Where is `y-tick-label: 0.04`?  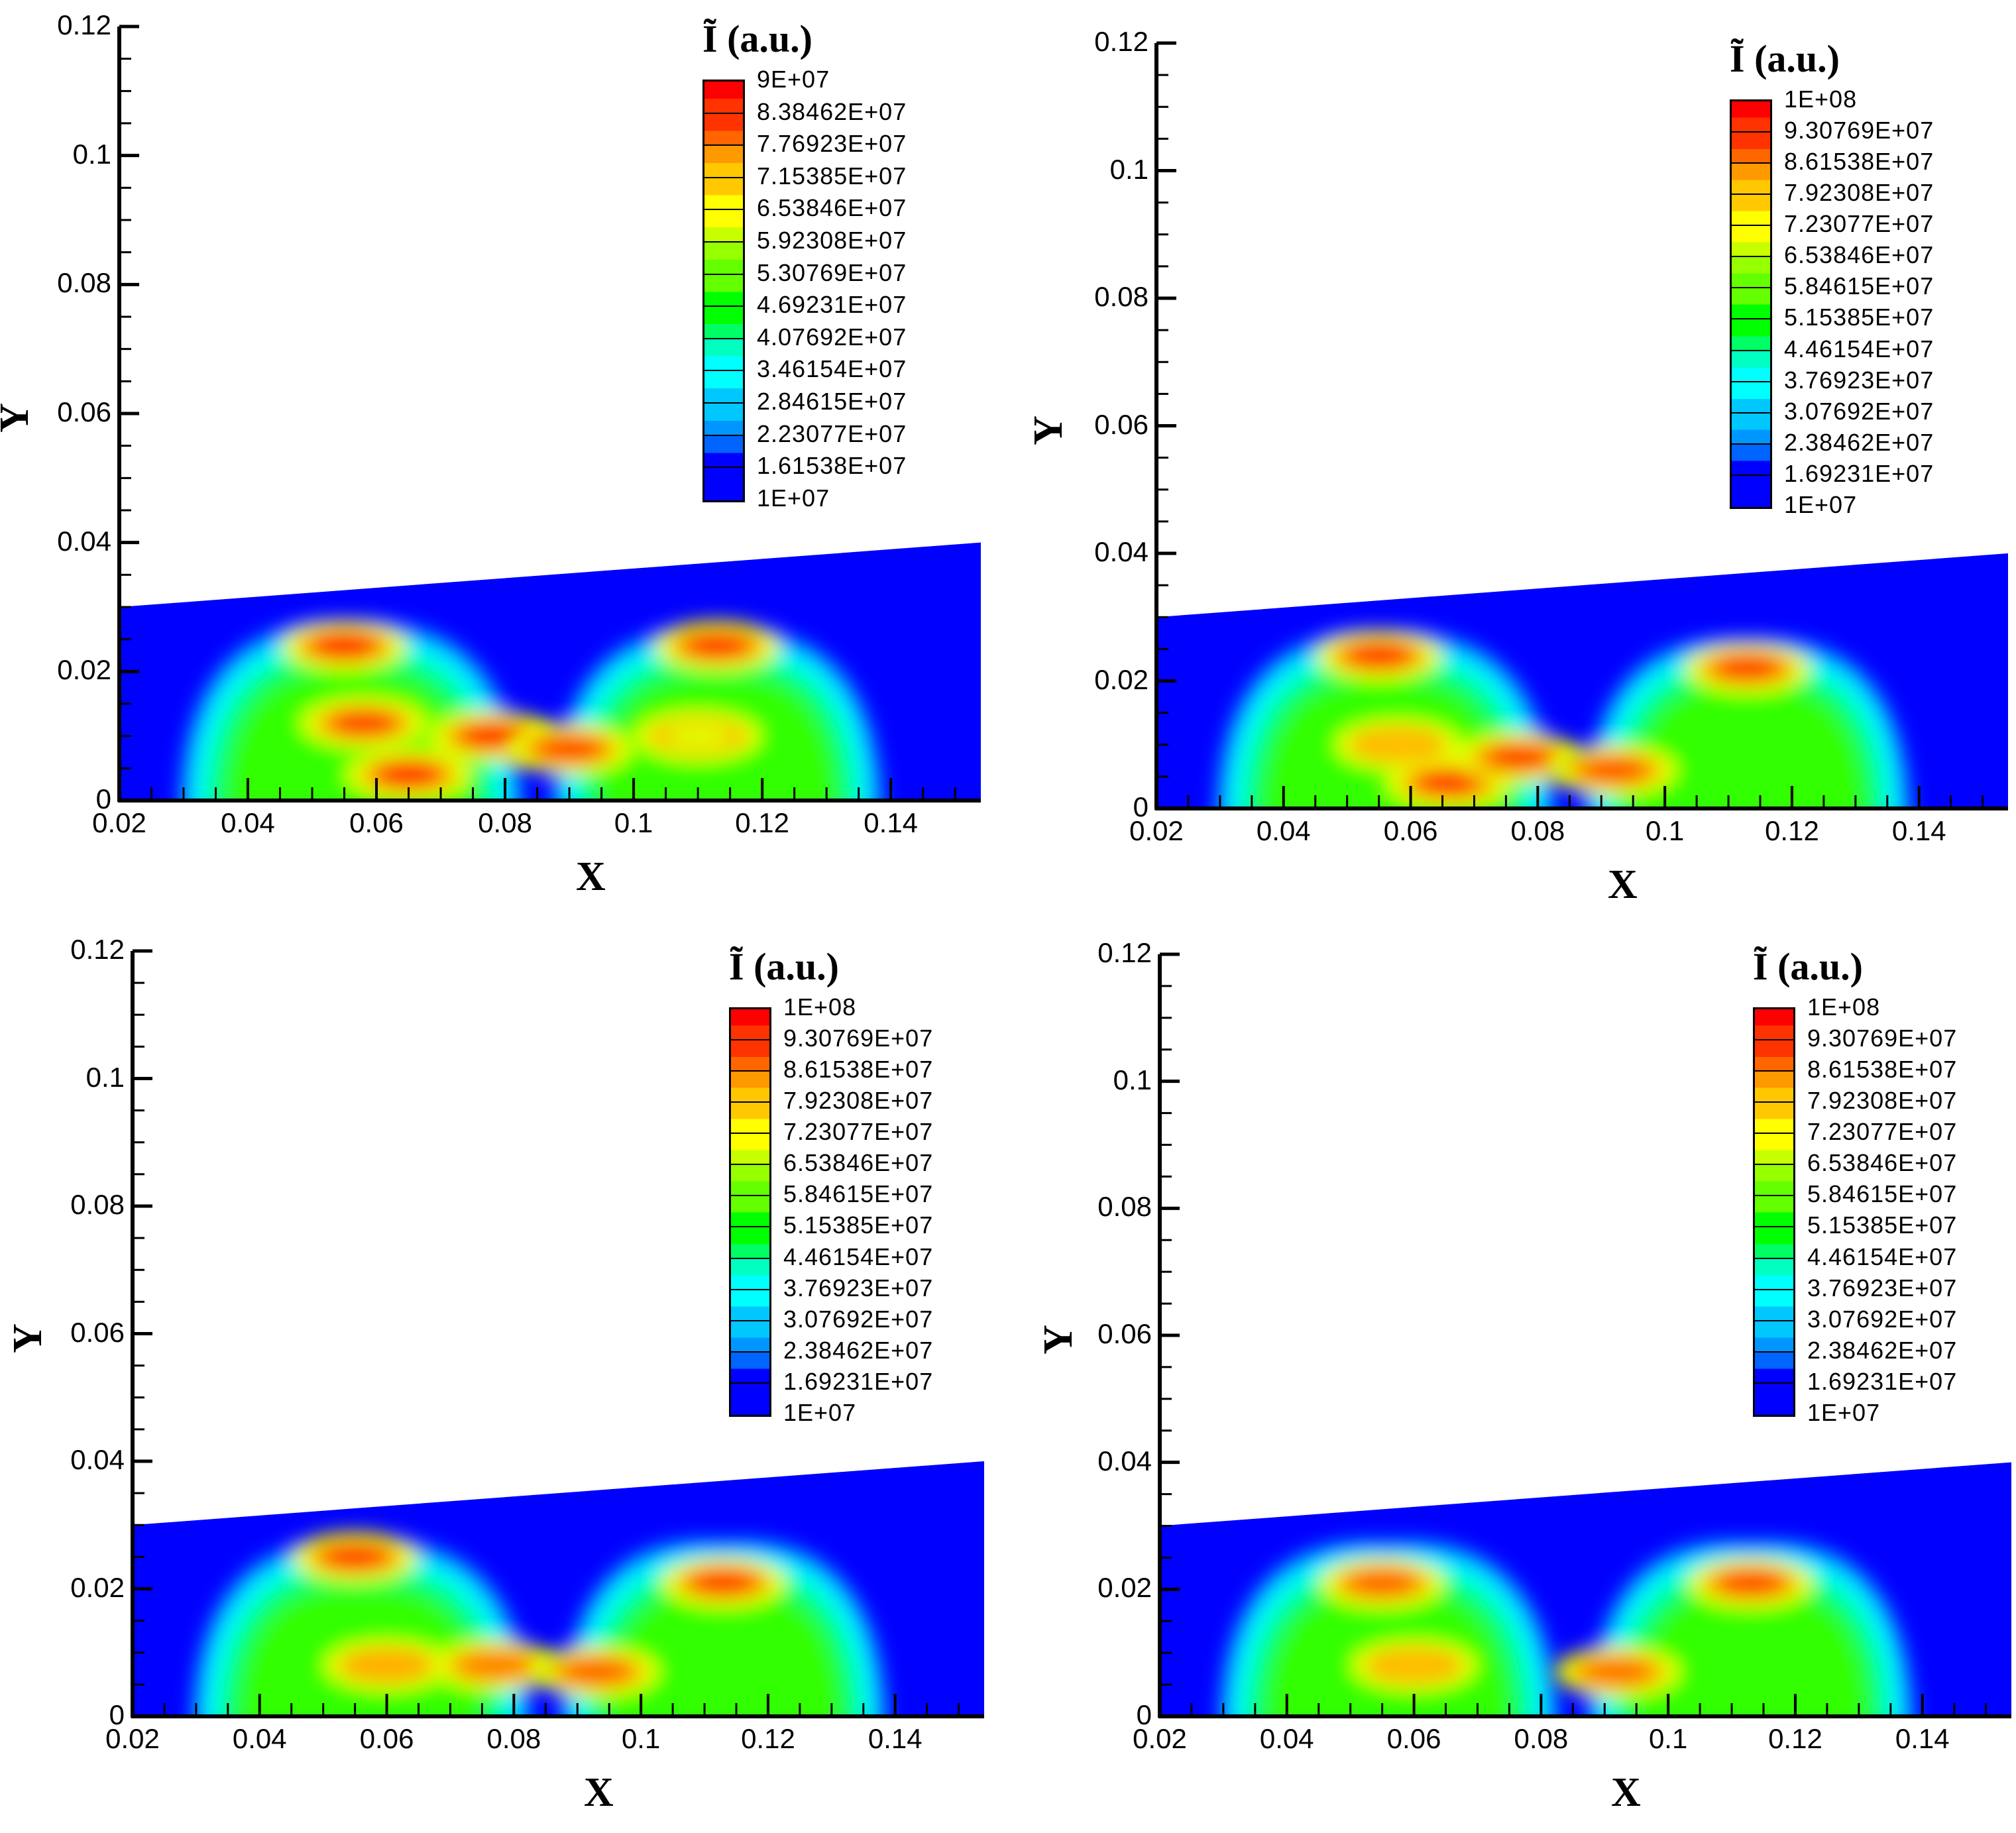
y-tick-label: 0.04 is located at coordinates (98, 1459).